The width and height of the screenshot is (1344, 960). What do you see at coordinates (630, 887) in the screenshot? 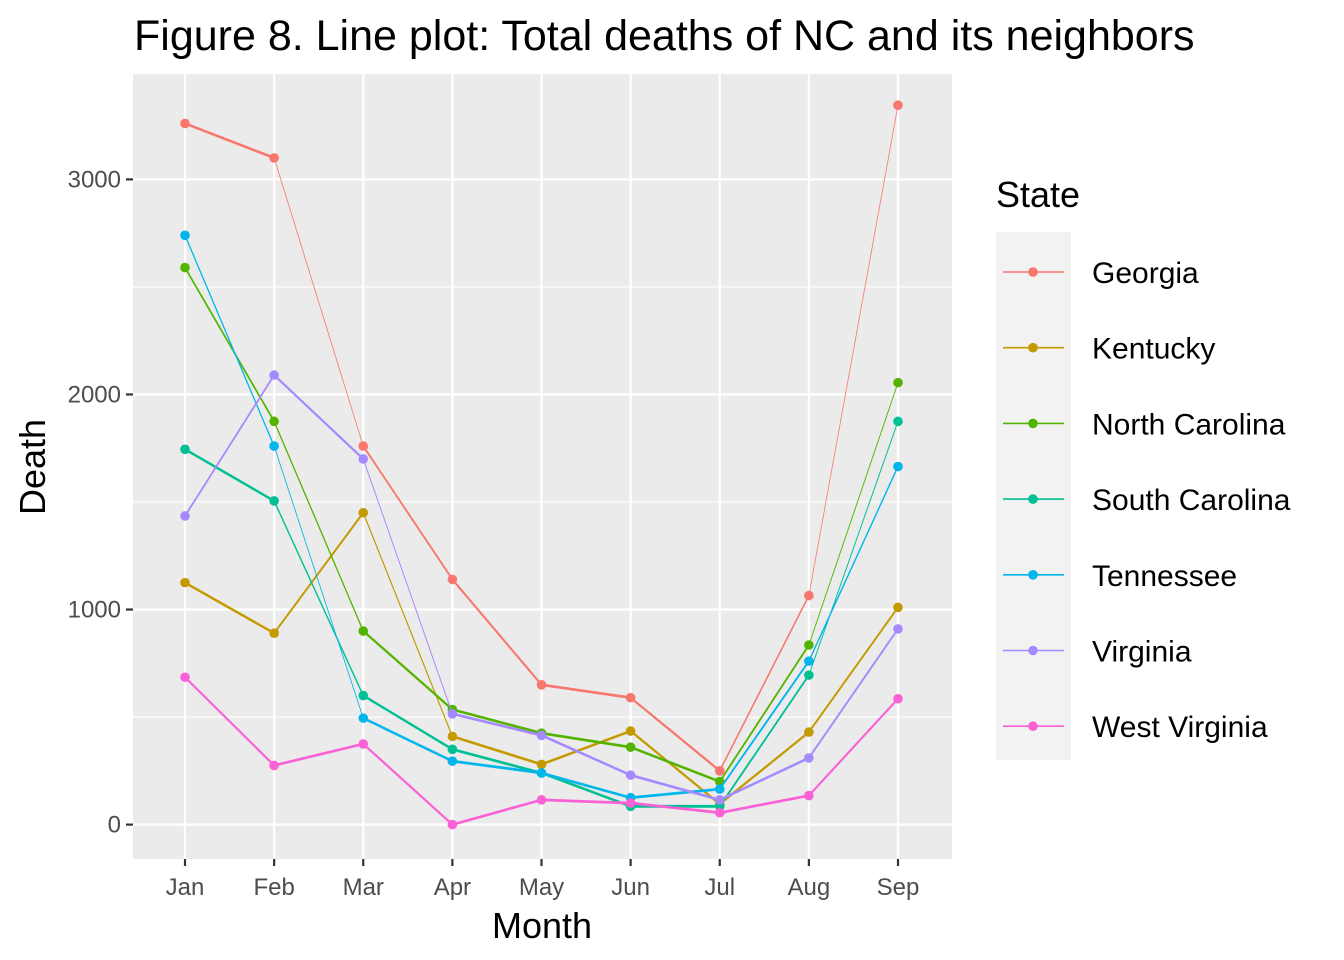
I see `x-tick-label: Jun` at bounding box center [630, 887].